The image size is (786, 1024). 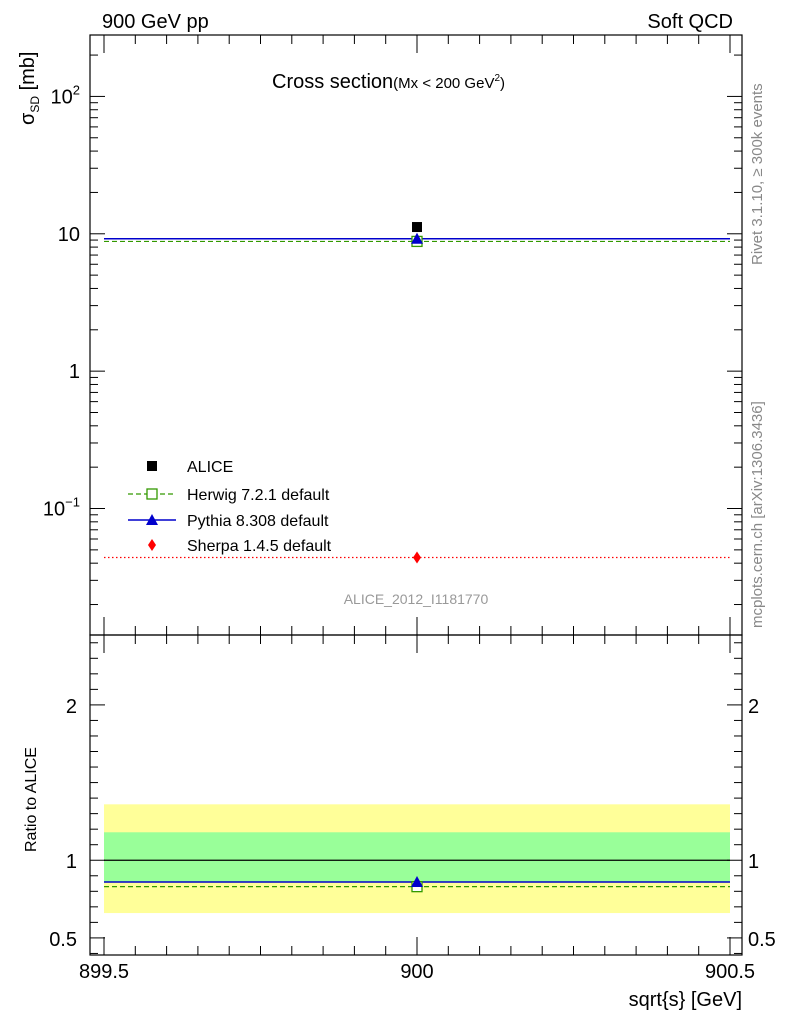 What do you see at coordinates (258, 521) in the screenshot?
I see `legend-pythia-label: Pythia 8.308 default` at bounding box center [258, 521].